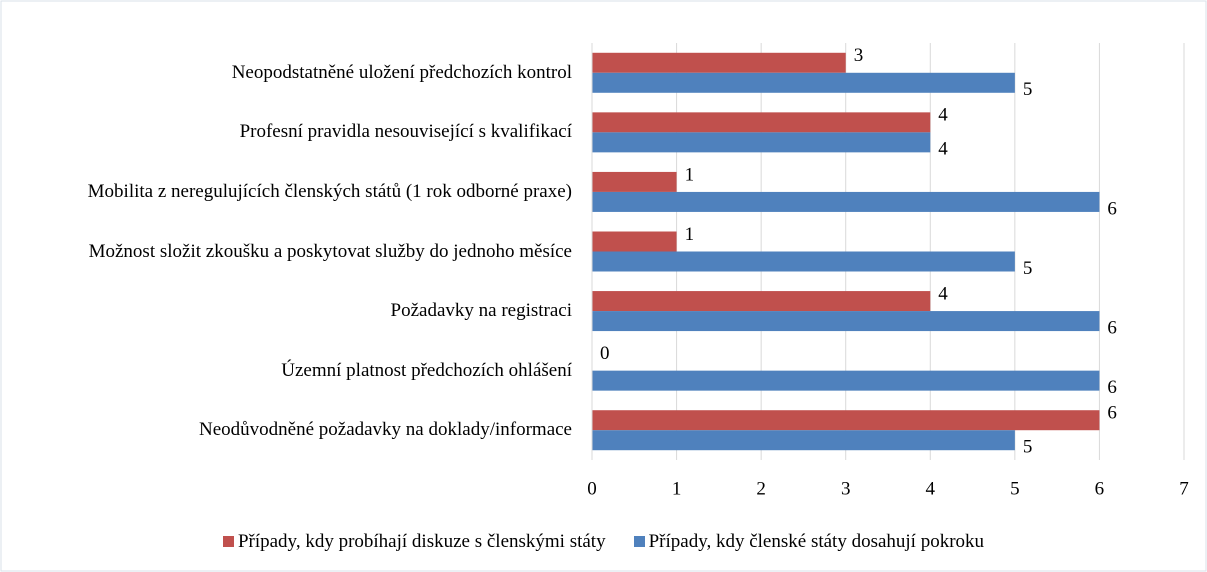 This screenshot has height=572, width=1207. What do you see at coordinates (846, 488) in the screenshot?
I see `x-tick-label: 3` at bounding box center [846, 488].